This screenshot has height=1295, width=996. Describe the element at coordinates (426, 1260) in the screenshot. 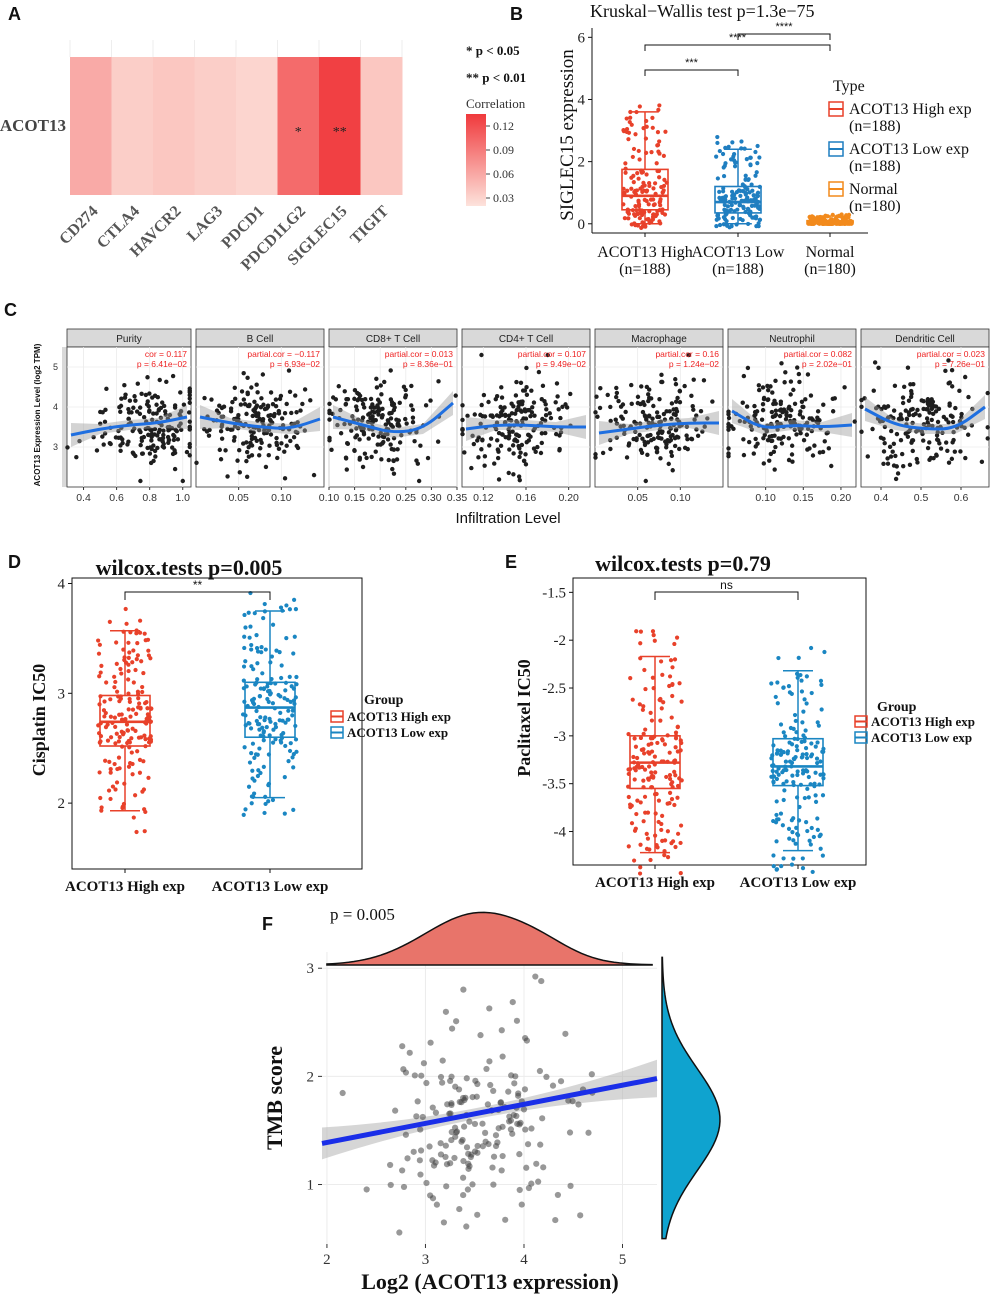

I see `chart-f-xtick-label: 3` at that location.